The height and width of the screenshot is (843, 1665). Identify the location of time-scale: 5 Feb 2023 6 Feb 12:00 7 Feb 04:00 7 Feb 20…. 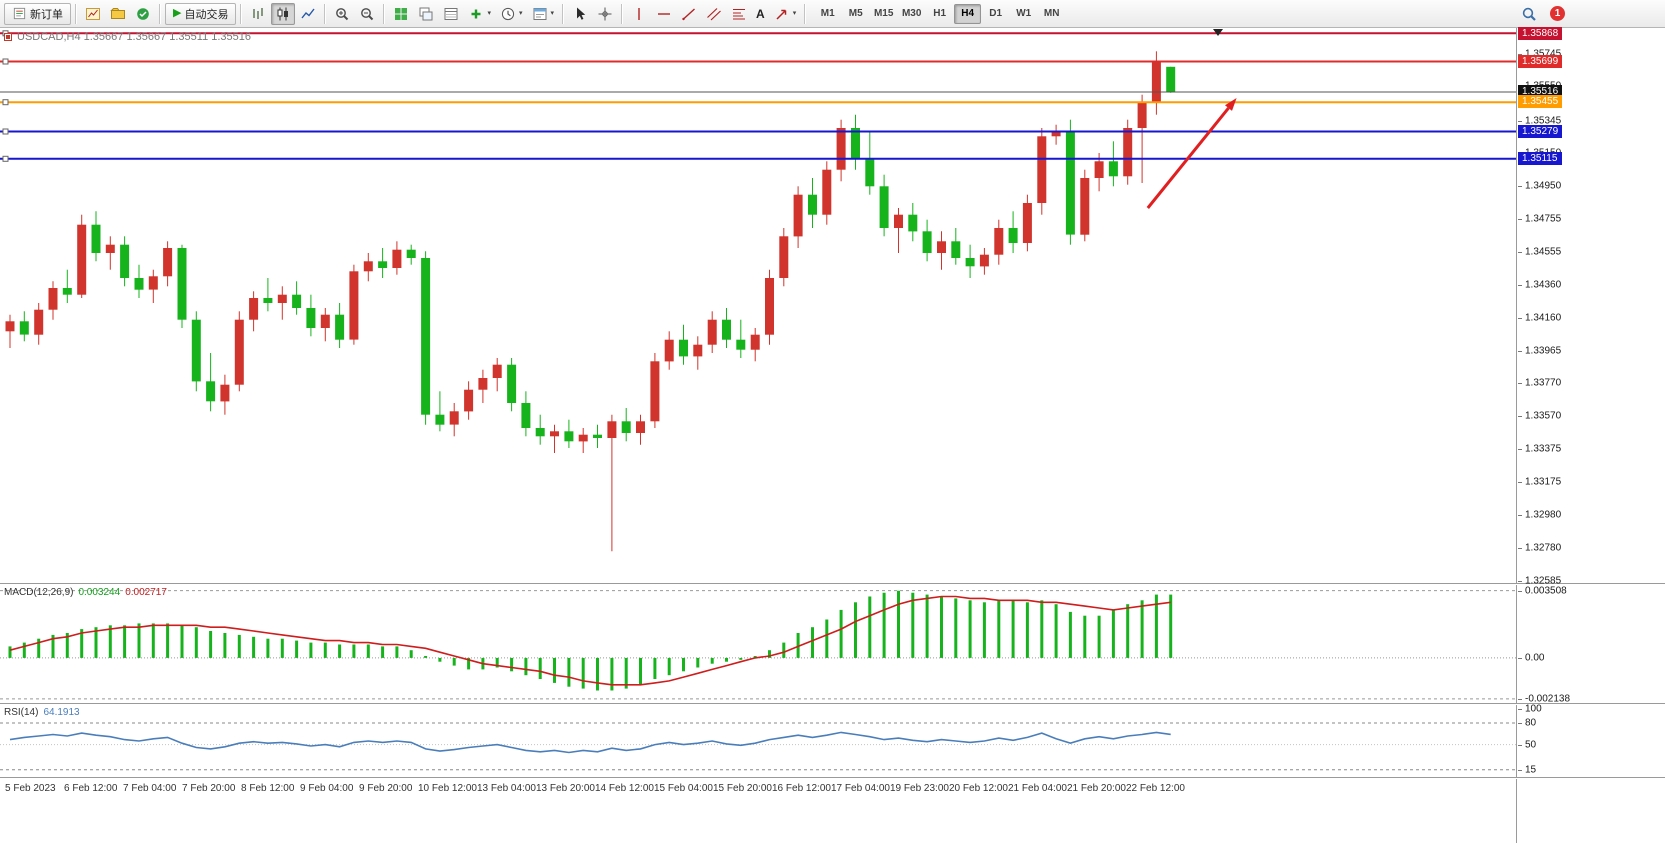
(758, 811).